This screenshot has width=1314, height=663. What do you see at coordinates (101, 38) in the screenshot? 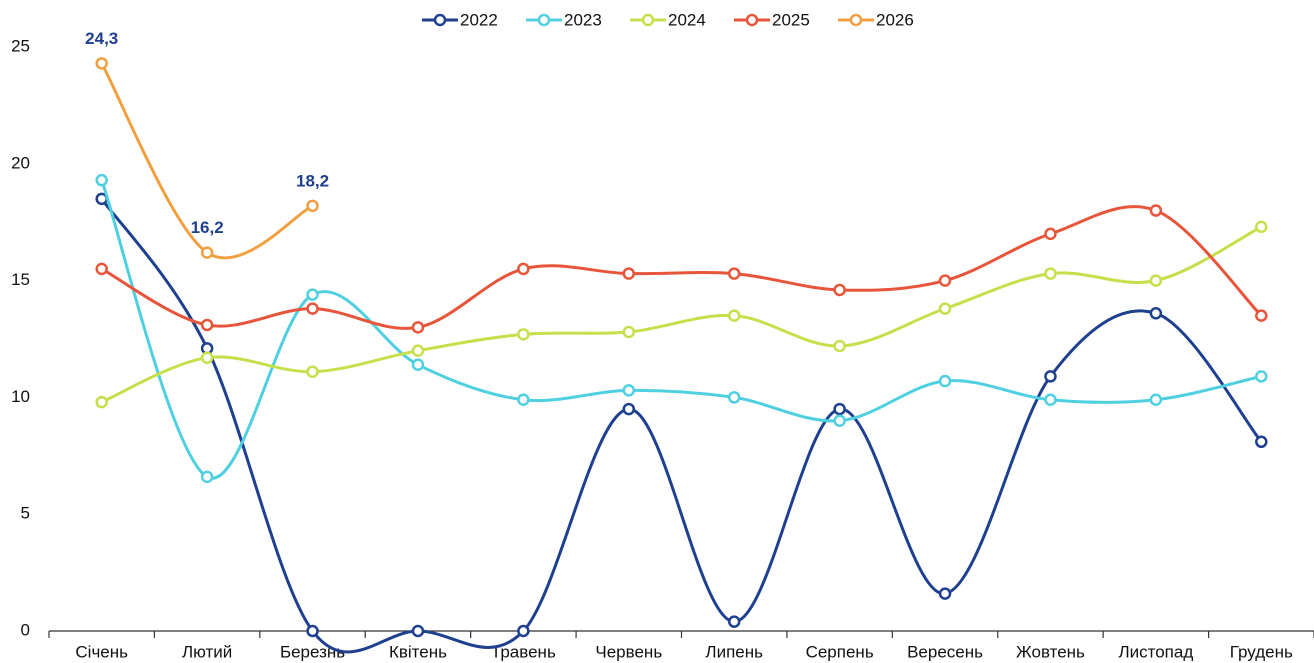
I see `data-label: 24,3` at bounding box center [101, 38].